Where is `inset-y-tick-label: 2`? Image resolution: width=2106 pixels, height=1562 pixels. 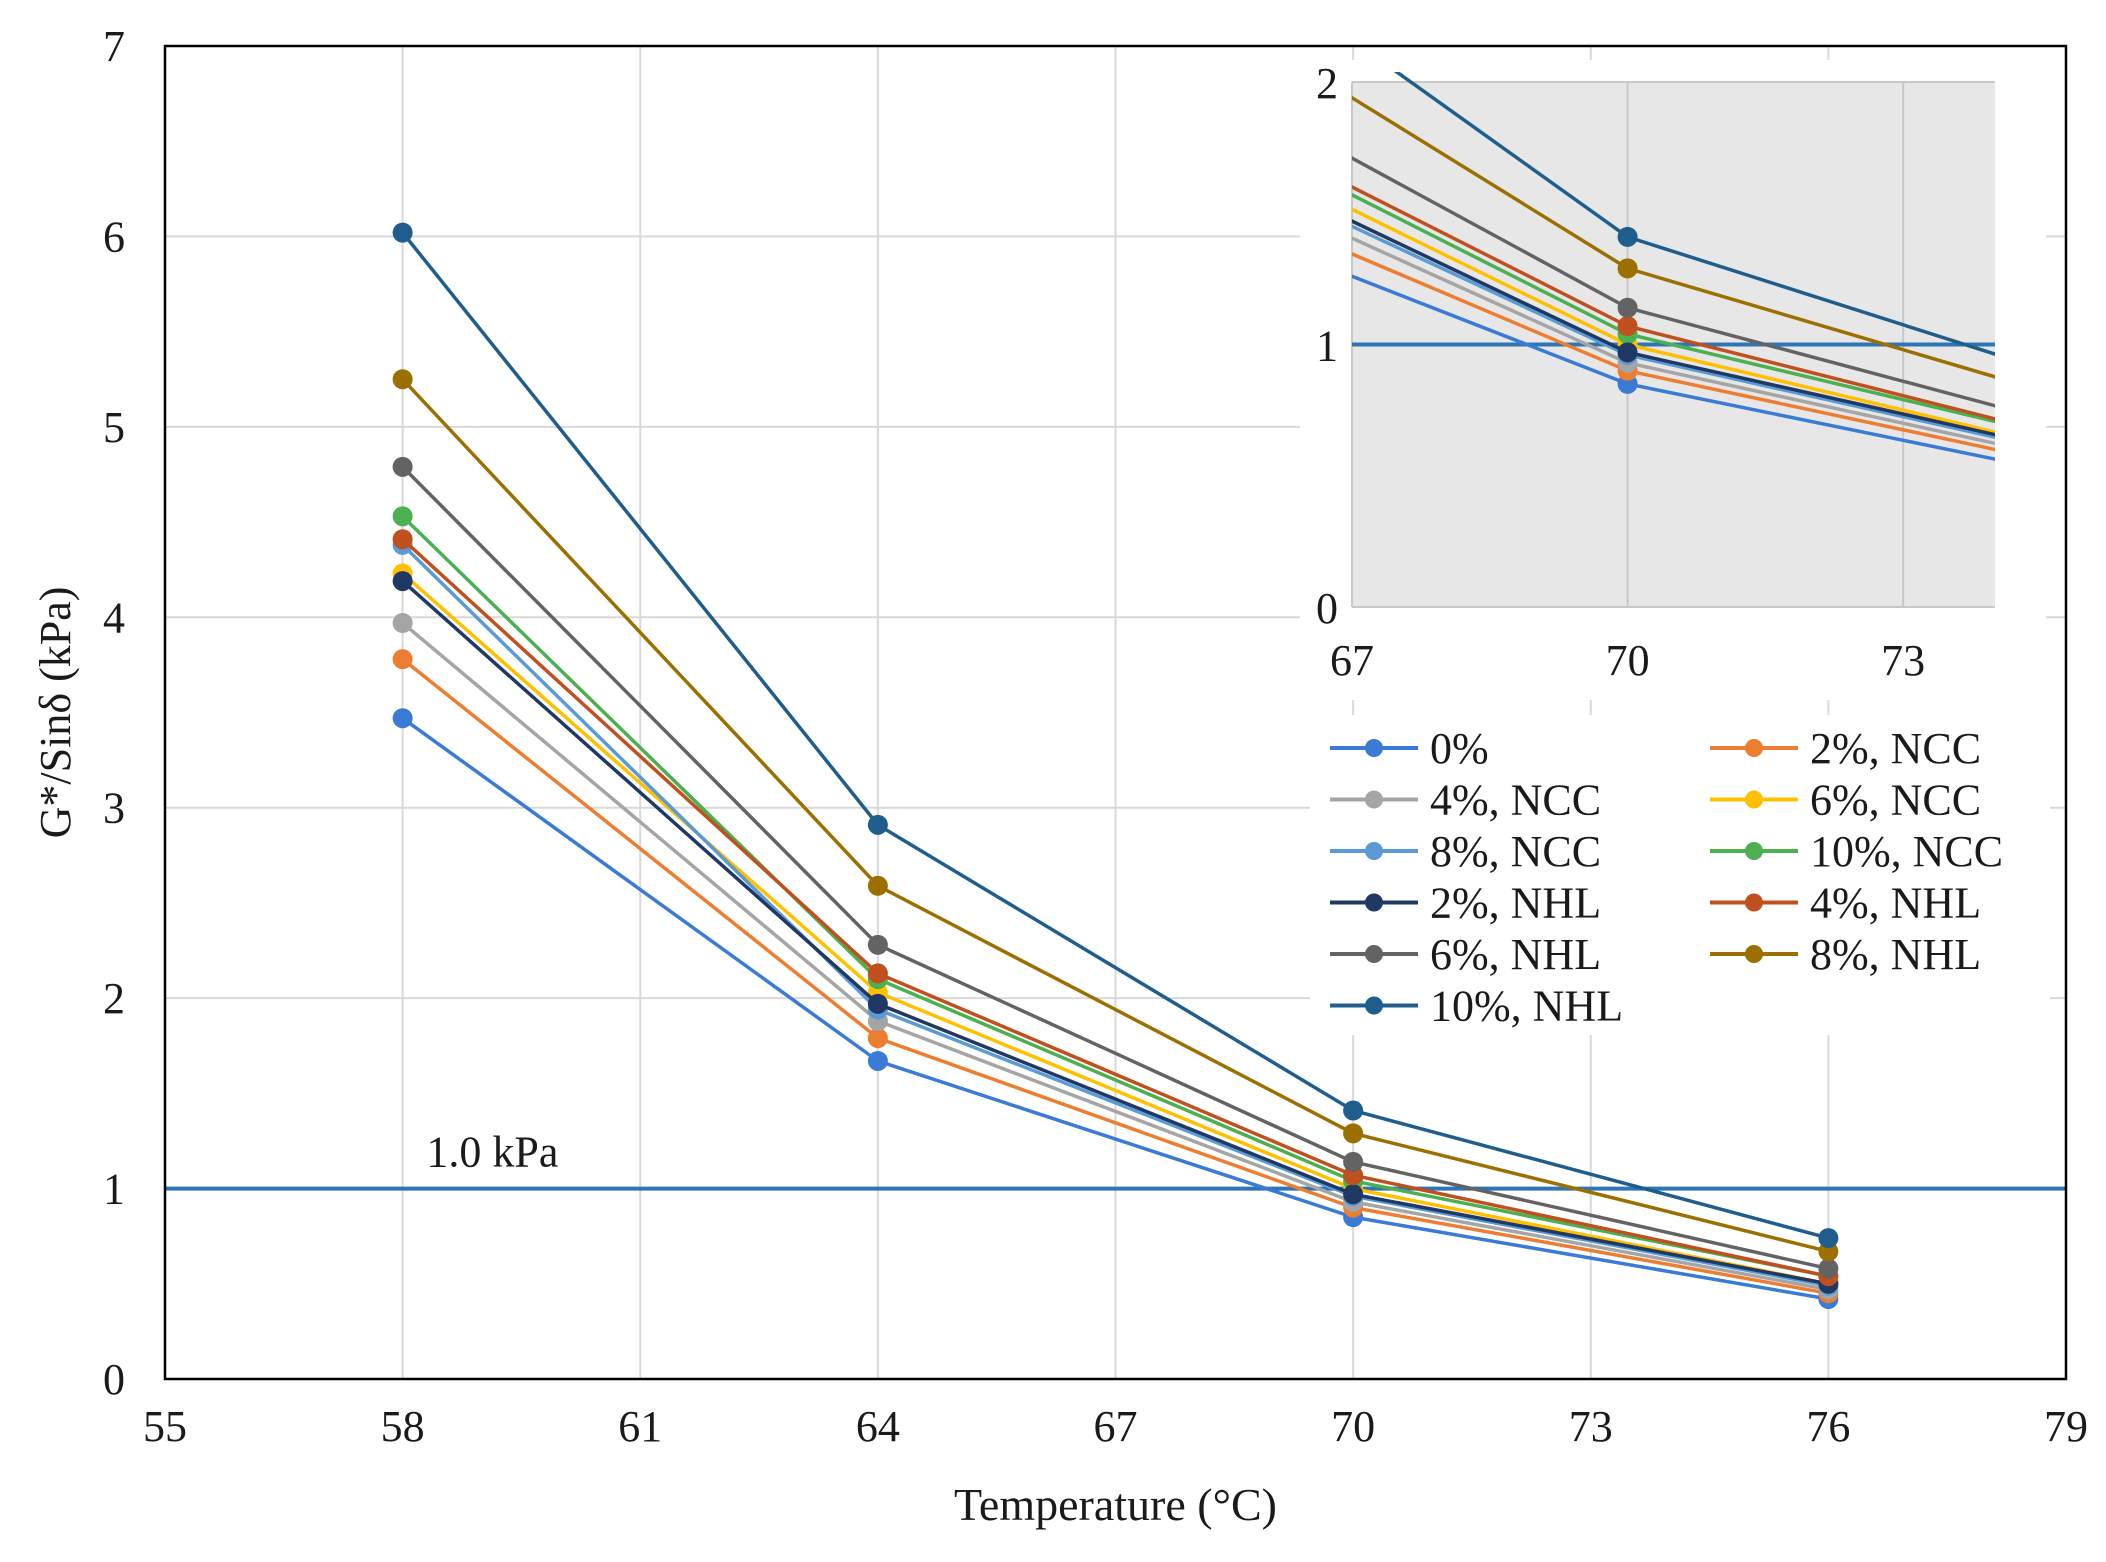 inset-y-tick-label: 2 is located at coordinates (1327, 83).